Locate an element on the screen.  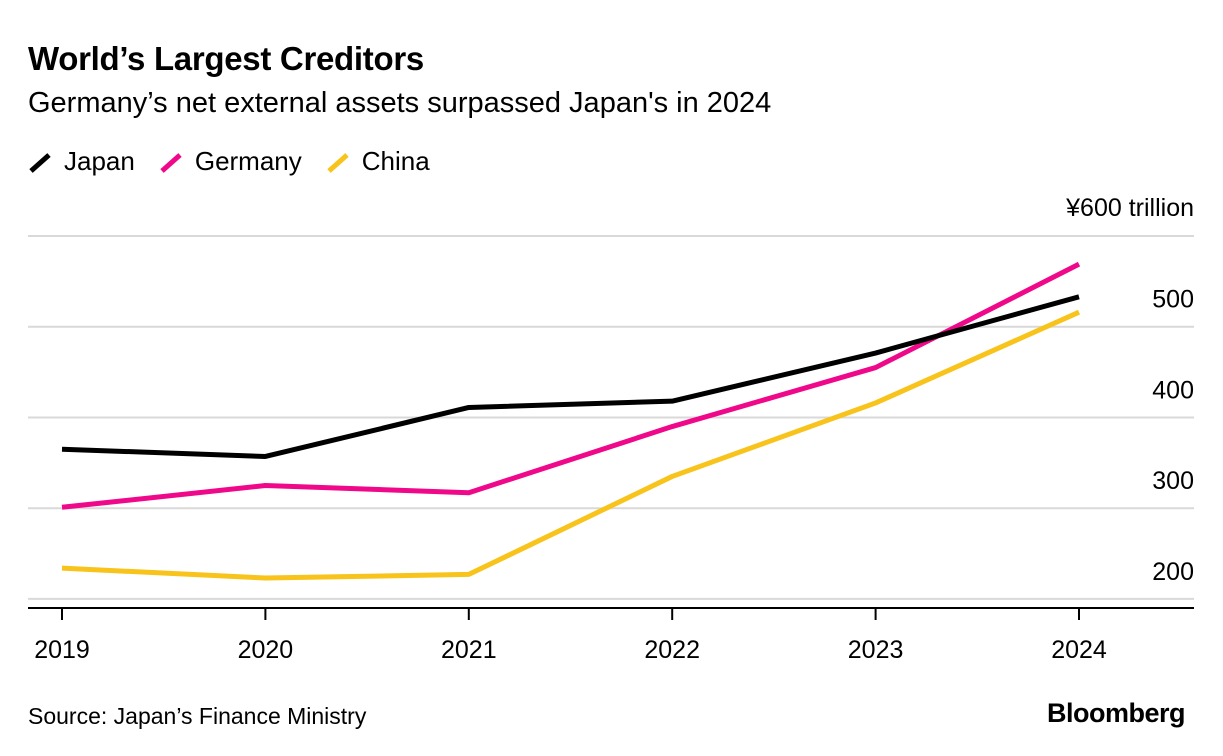
y-tick-label-500: 500 is located at coordinates (1173, 300).